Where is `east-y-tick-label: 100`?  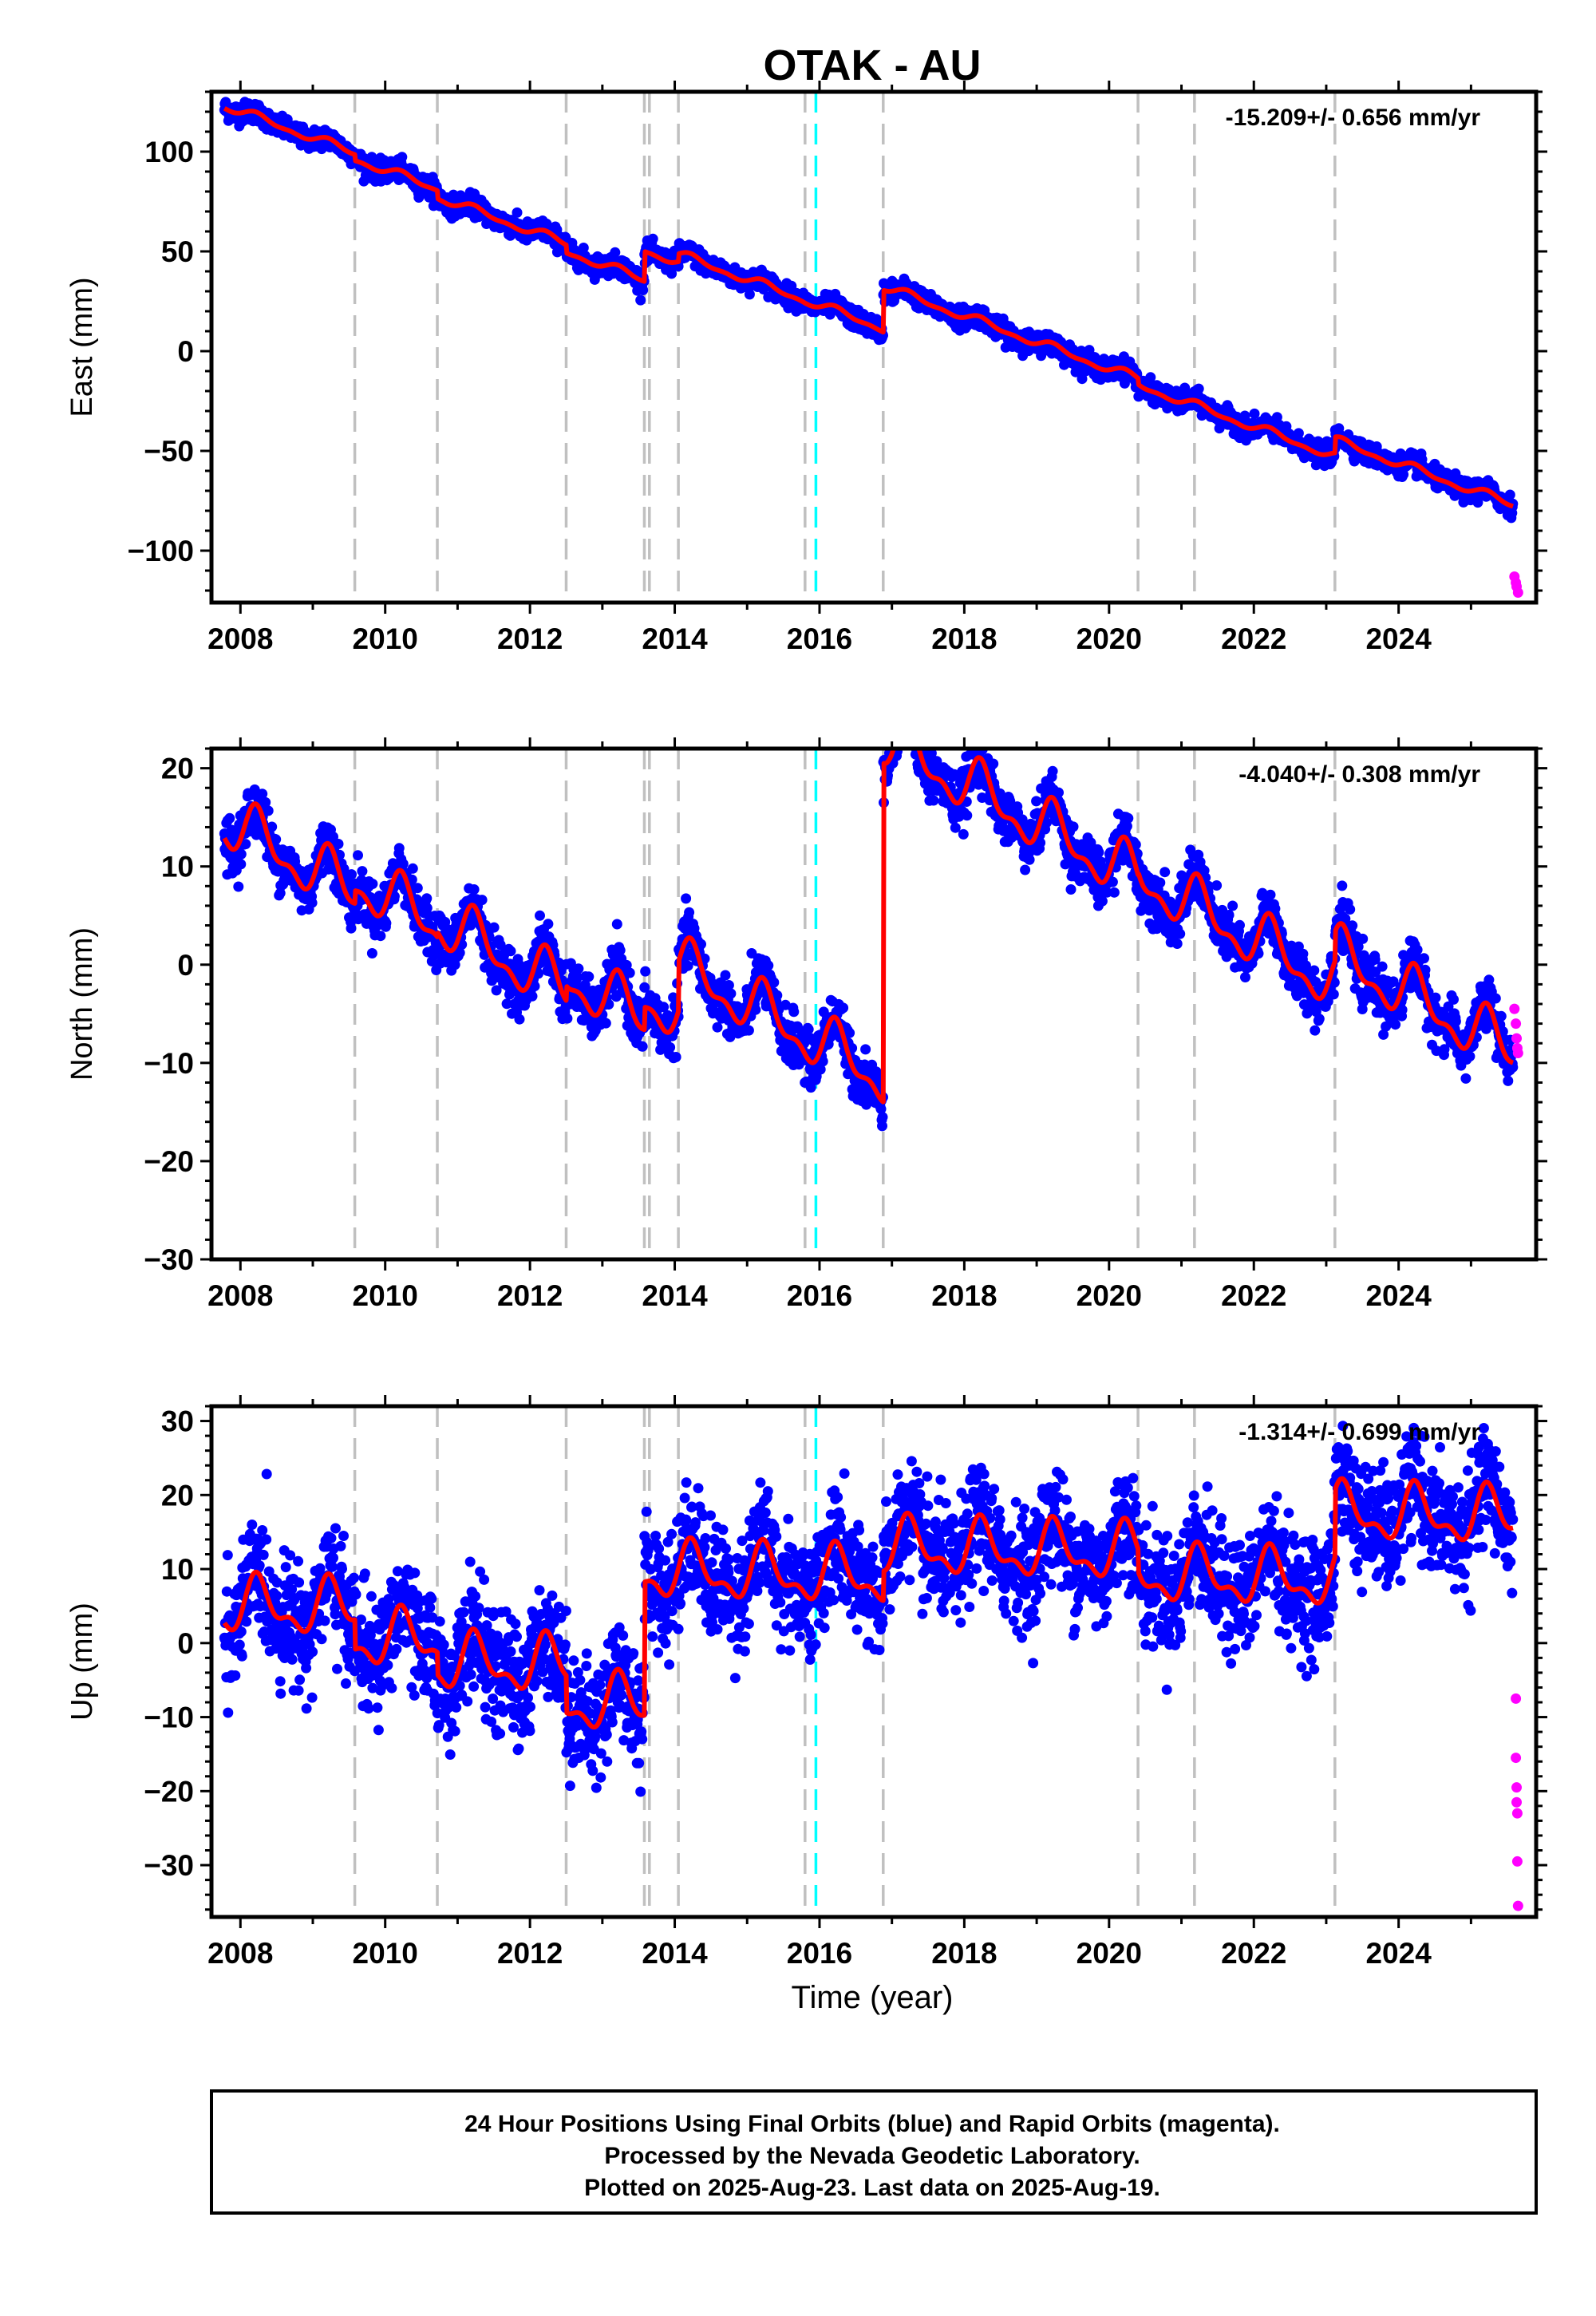
east-y-tick-label: 100 is located at coordinates (169, 152).